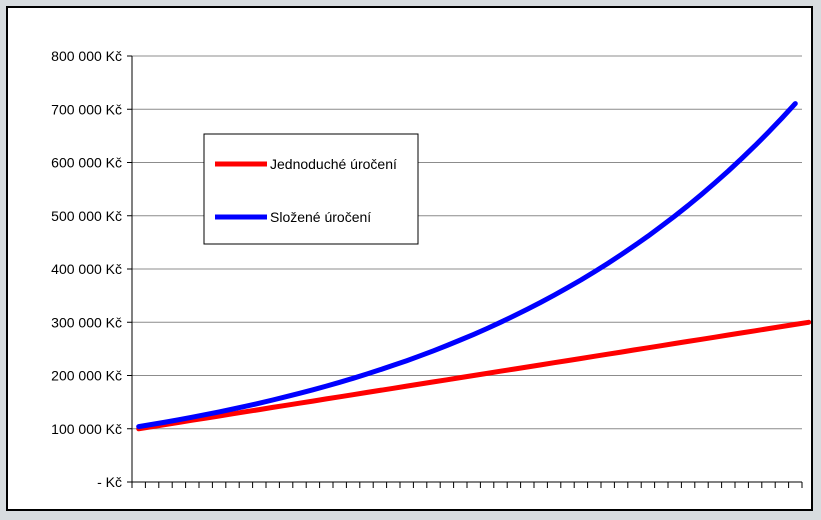 This screenshot has width=821, height=520. Describe the element at coordinates (86, 56) in the screenshot. I see `y-tick-label: 800 000 Kč` at that location.